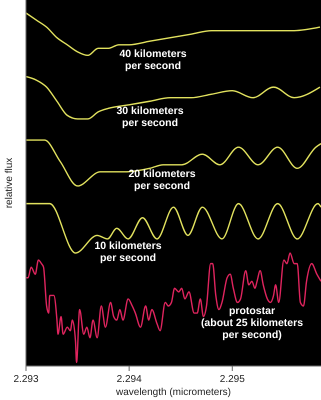 The width and height of the screenshot is (321, 400). I want to click on series-label: 10 kilometers per second, so click(128, 252).